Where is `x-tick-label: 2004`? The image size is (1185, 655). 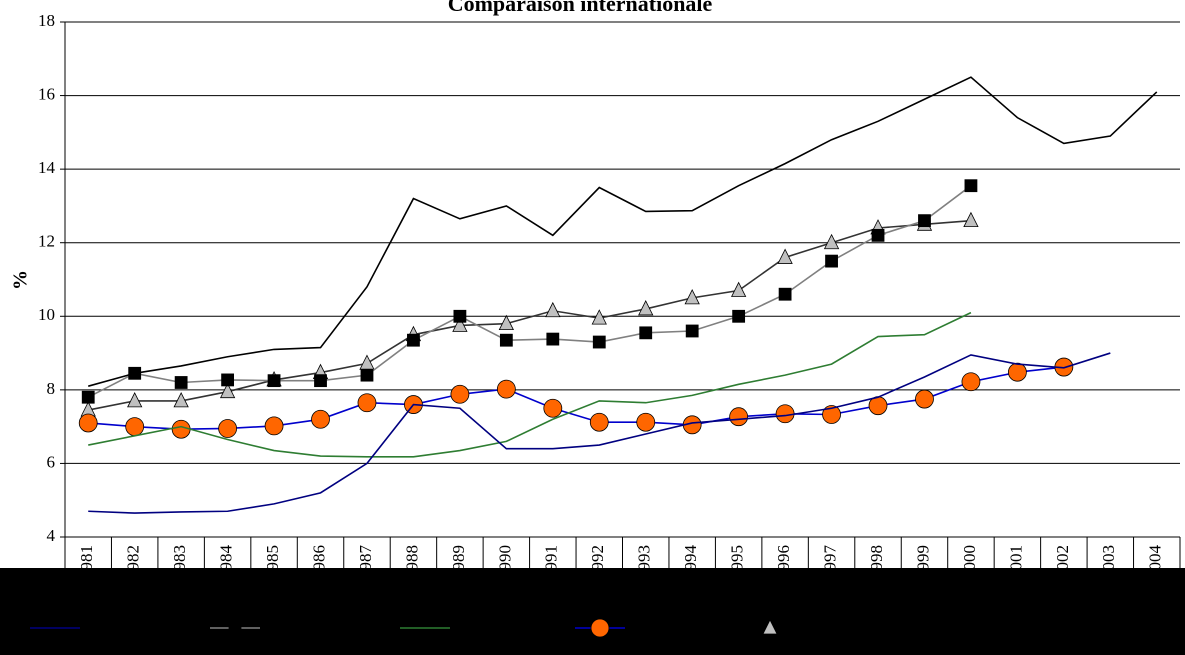
x-tick-label: 2004 is located at coordinates (1155, 562).